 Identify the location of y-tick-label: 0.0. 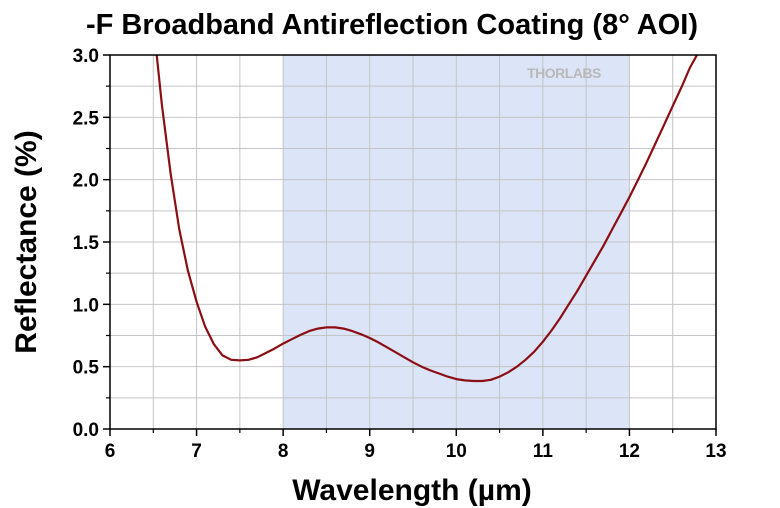
(86, 430).